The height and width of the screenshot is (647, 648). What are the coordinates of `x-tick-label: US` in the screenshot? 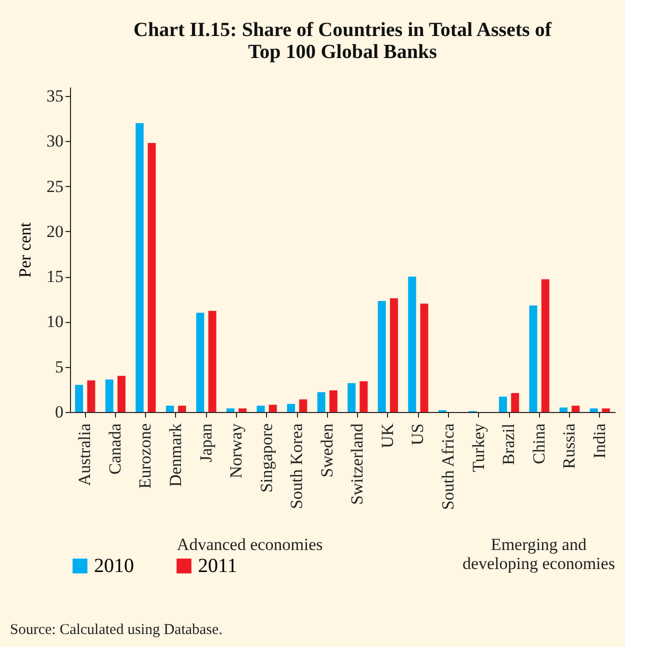 It's located at (418, 435).